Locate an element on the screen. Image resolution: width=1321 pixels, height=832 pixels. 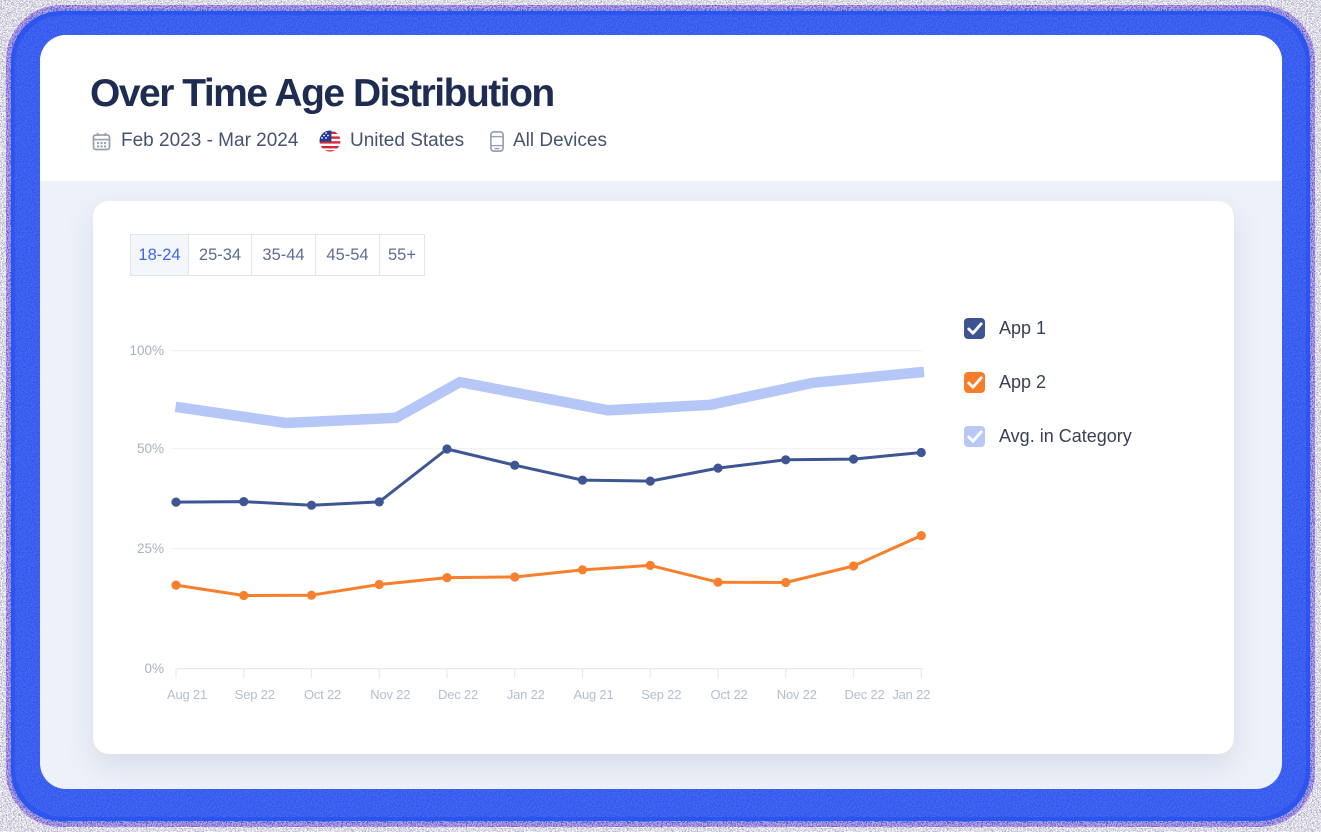
svg-text: 25% is located at coordinates (150, 548).